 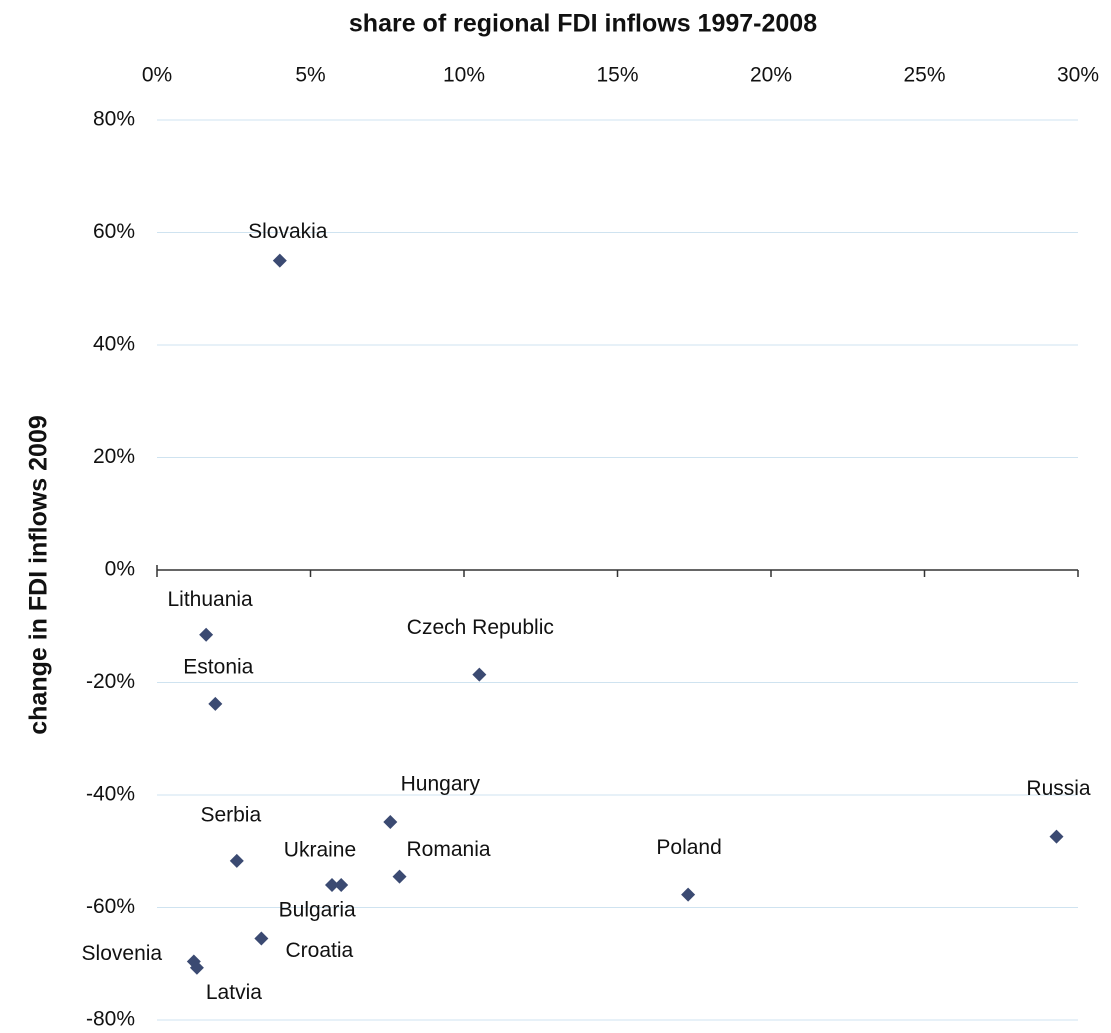 I want to click on x-tick-label: 20%, so click(x=771, y=75).